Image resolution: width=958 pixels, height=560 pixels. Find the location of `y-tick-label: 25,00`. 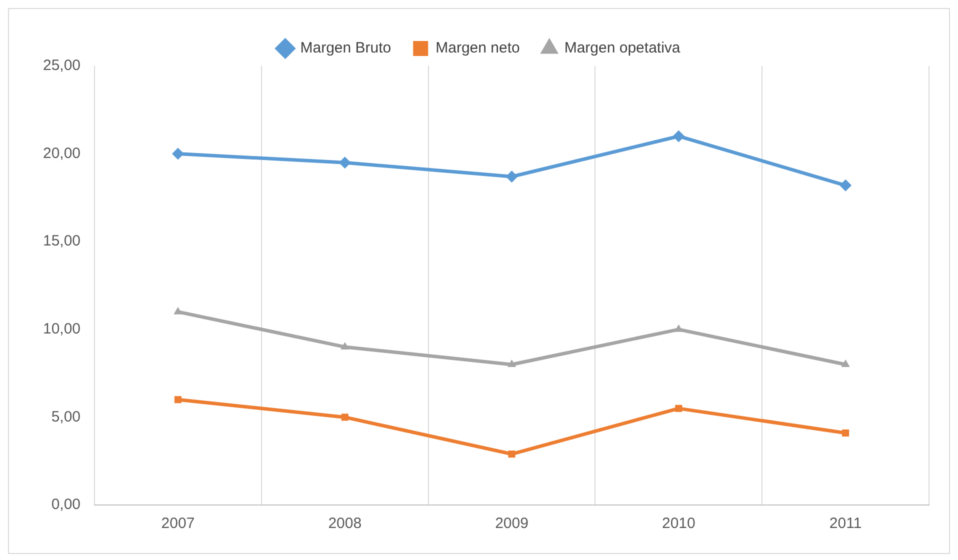

y-tick-label: 25,00 is located at coordinates (61, 65).